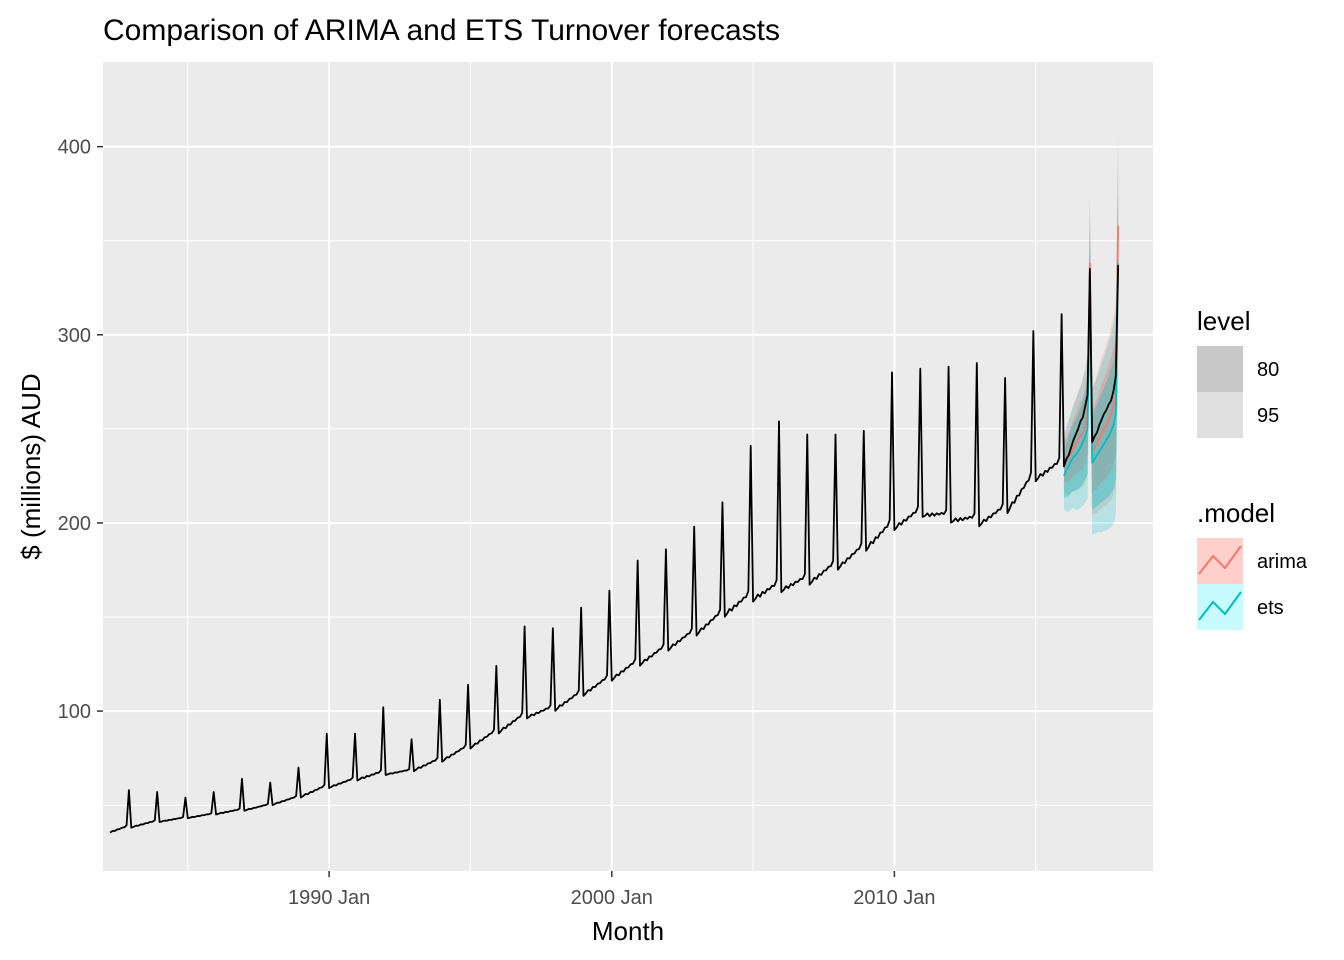 Image resolution: width=1344 pixels, height=960 pixels. What do you see at coordinates (612, 898) in the screenshot?
I see `x-tick-label: 2000 Jan` at bounding box center [612, 898].